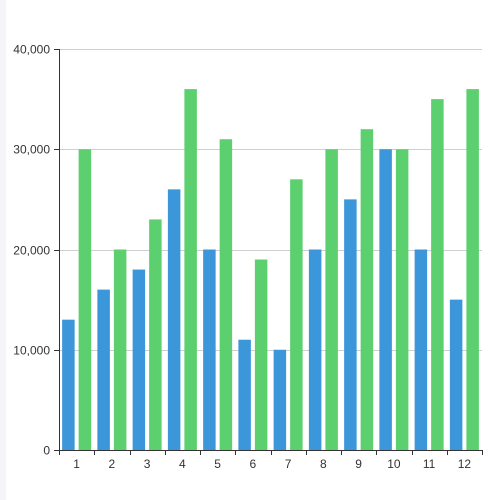 The image size is (500, 500). I want to click on bar-series1-cat3, so click(139, 359).